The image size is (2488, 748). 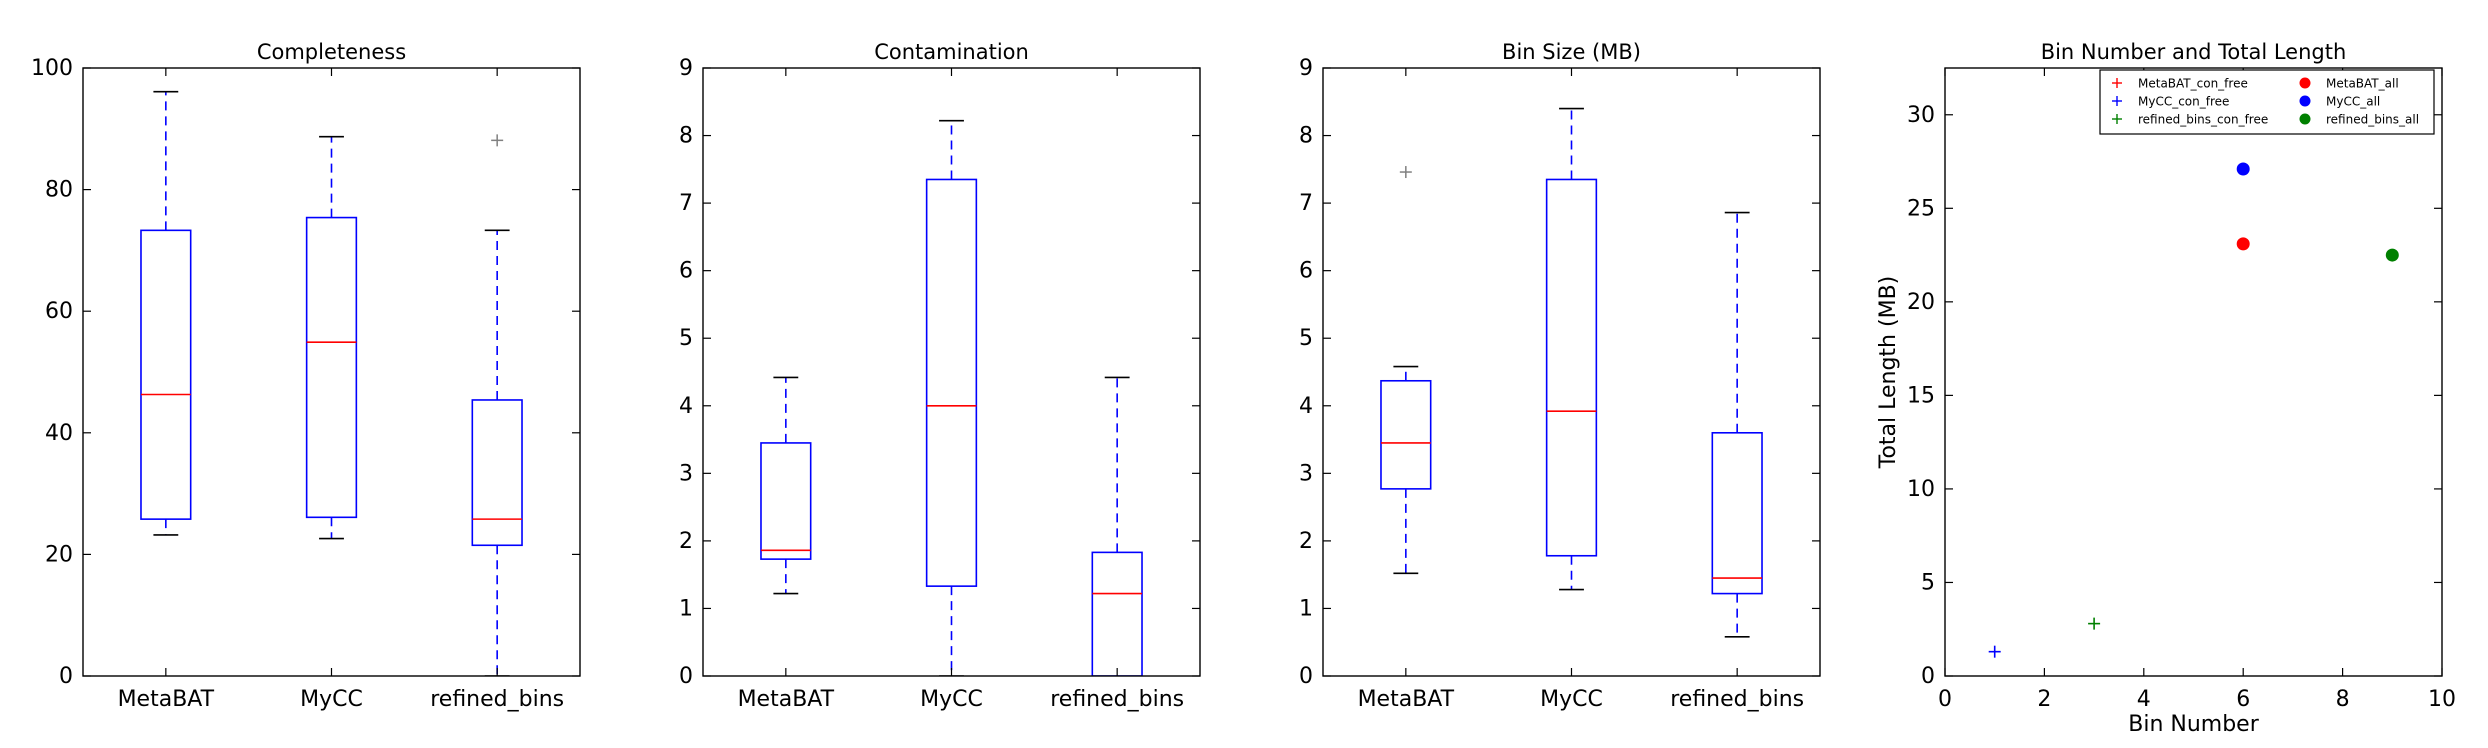 I want to click on y-tick-label: 15, so click(x=1921, y=395).